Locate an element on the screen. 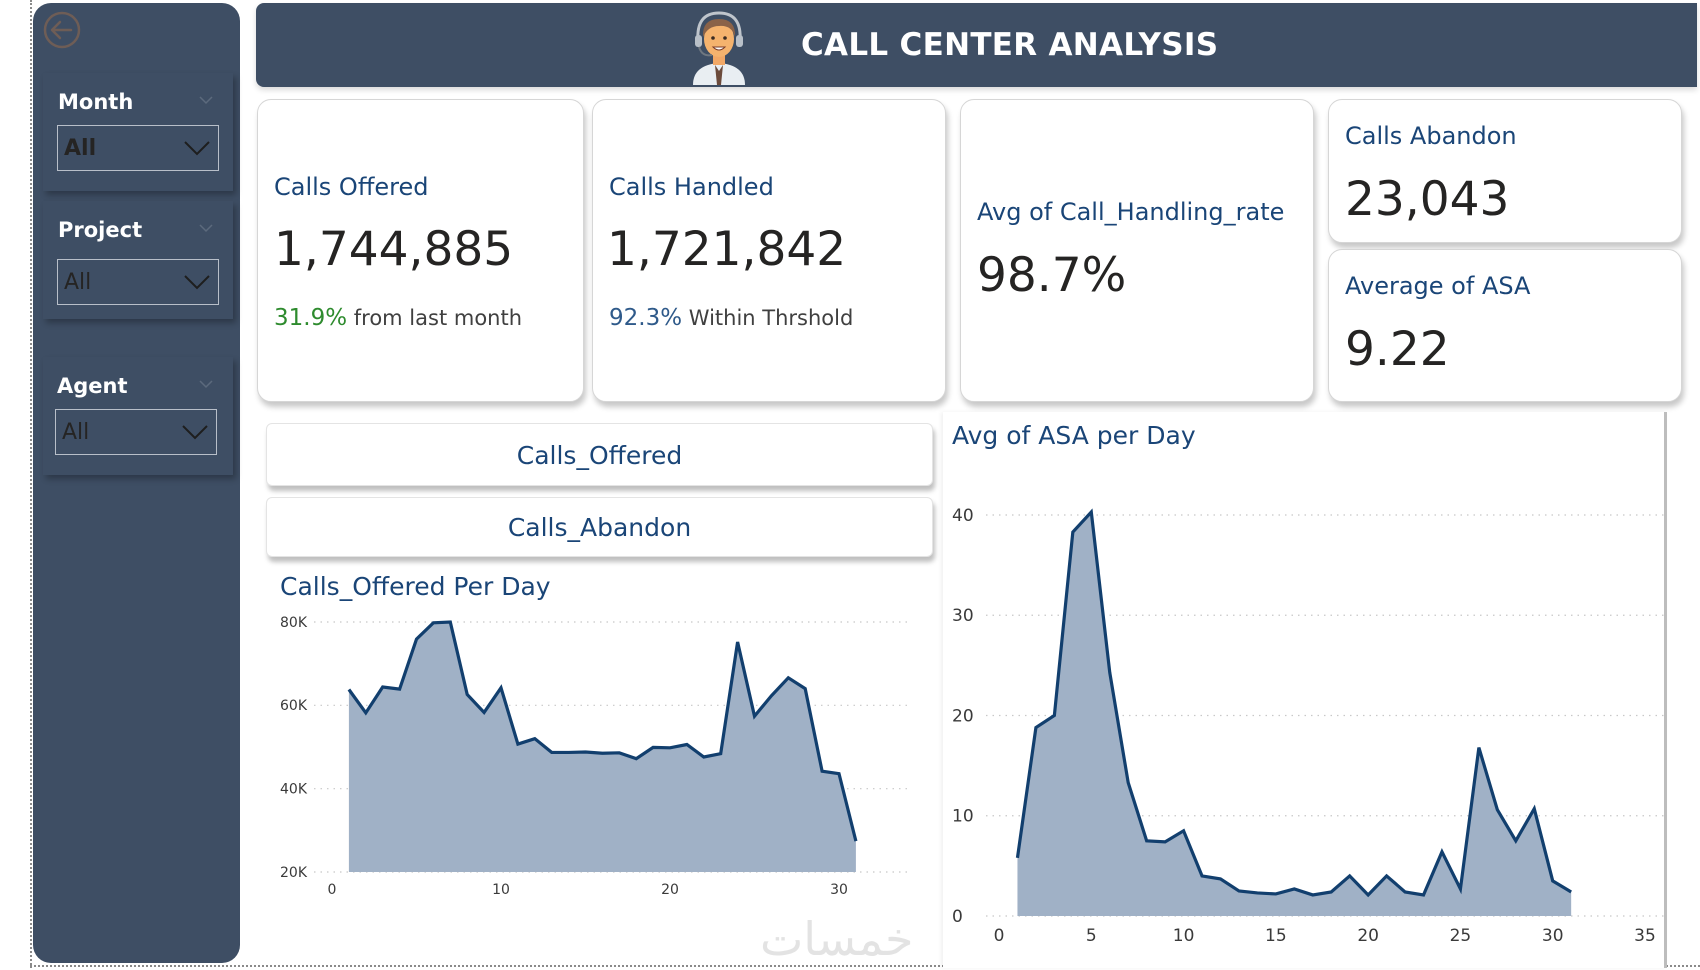  y-tick-label: 60K is located at coordinates (294, 706).